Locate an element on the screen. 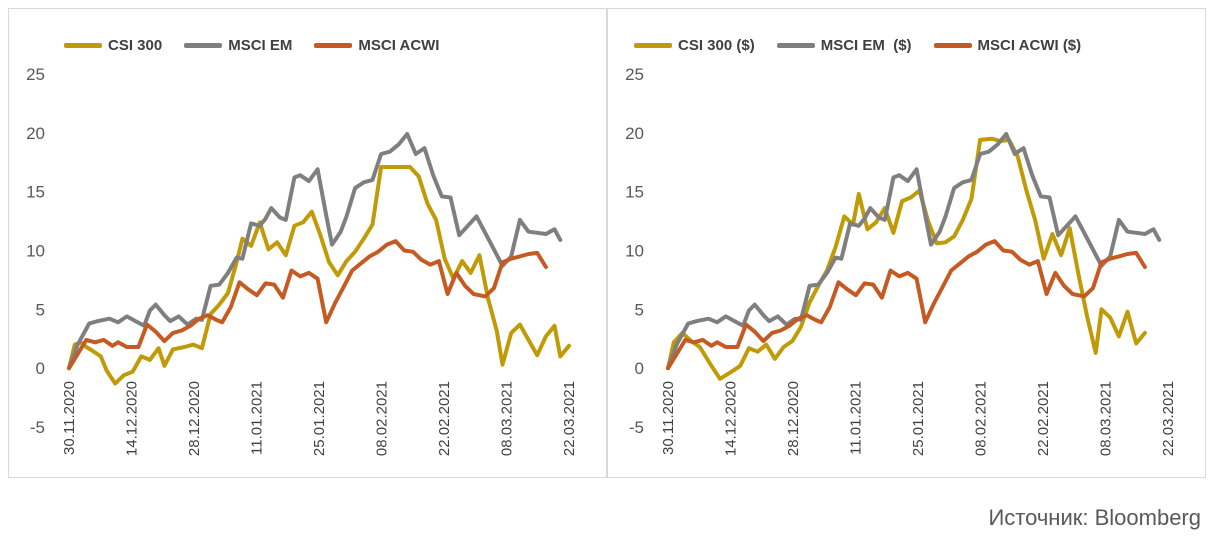 The width and height of the screenshot is (1211, 538). legend-item-msci-em-usd: MSCI EM ($) is located at coordinates (844, 45).